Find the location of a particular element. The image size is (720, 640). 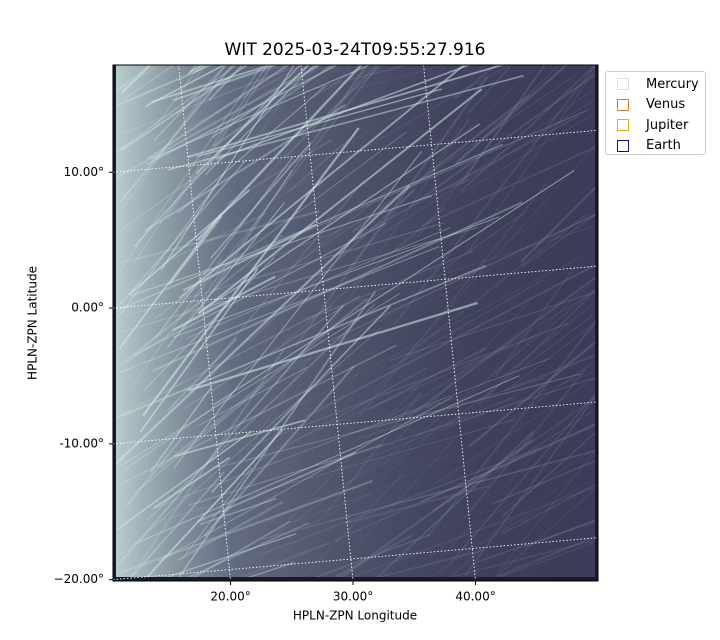

x-tick-label: 20.00° is located at coordinates (230, 597).